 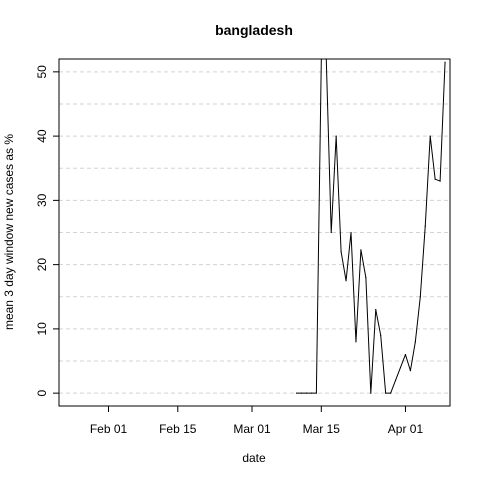 I want to click on y-tick-label: 50, so click(x=42, y=72).